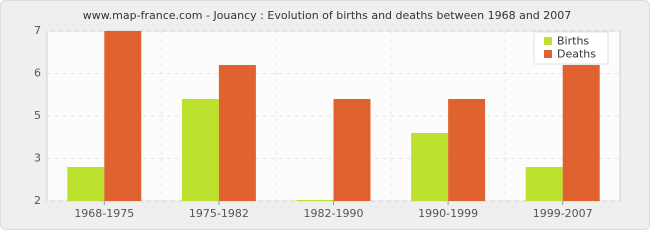  Describe the element at coordinates (37, 200) in the screenshot. I see `y-tick-label: 2` at that location.